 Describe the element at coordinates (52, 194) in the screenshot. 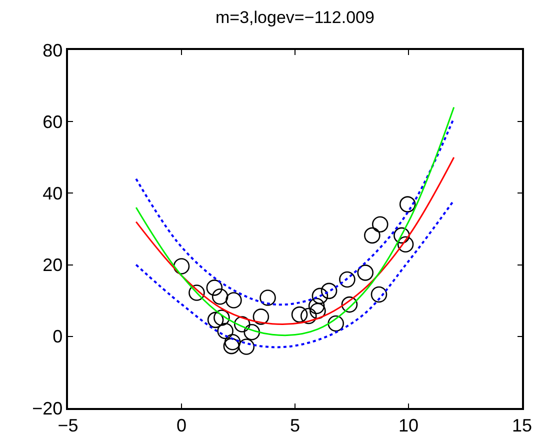

I see `y-tick-label: 40` at that location.